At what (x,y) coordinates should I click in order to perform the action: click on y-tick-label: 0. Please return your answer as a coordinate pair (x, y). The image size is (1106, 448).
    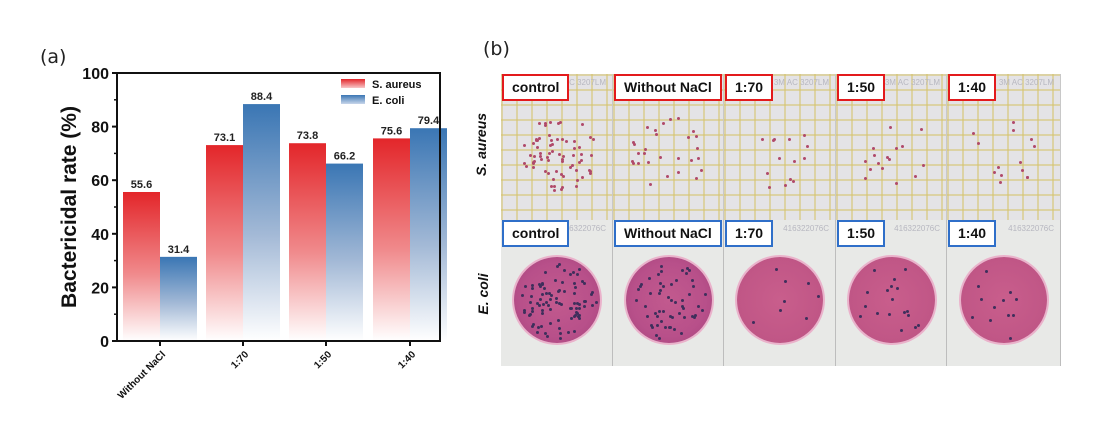
    Looking at the image, I should click on (104, 342).